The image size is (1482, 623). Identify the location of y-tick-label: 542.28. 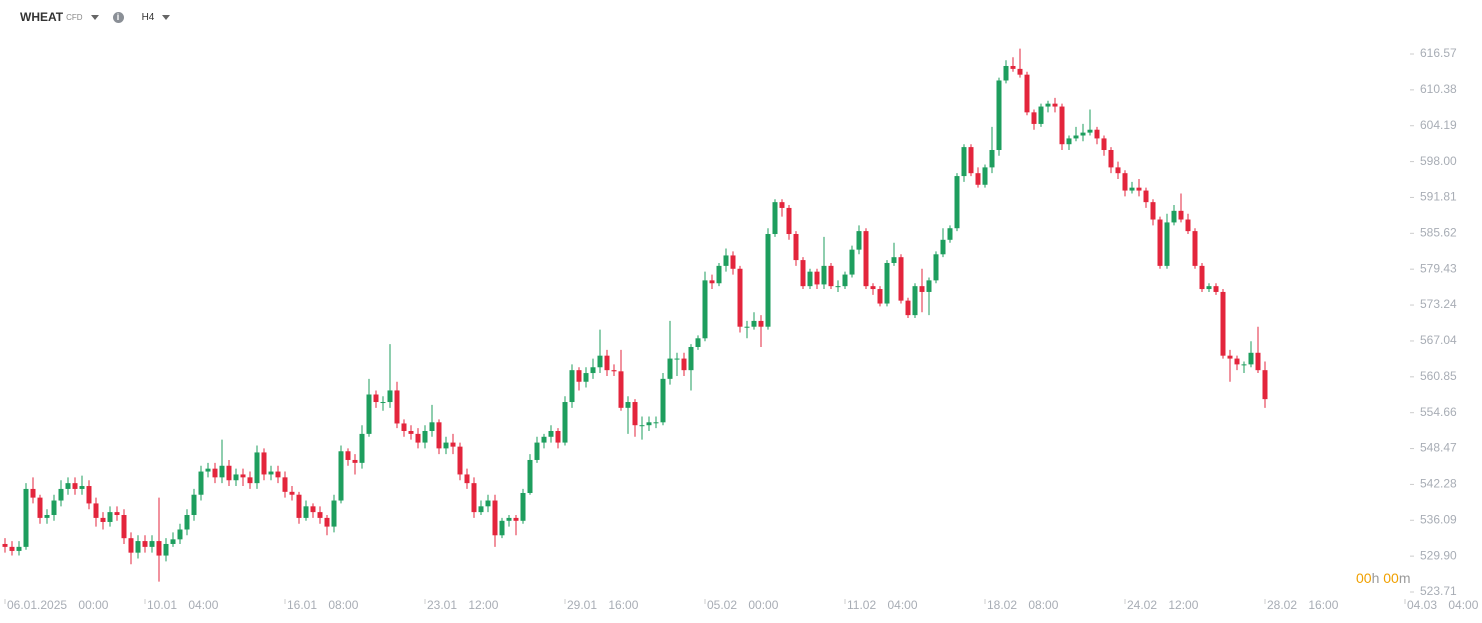
(1438, 484).